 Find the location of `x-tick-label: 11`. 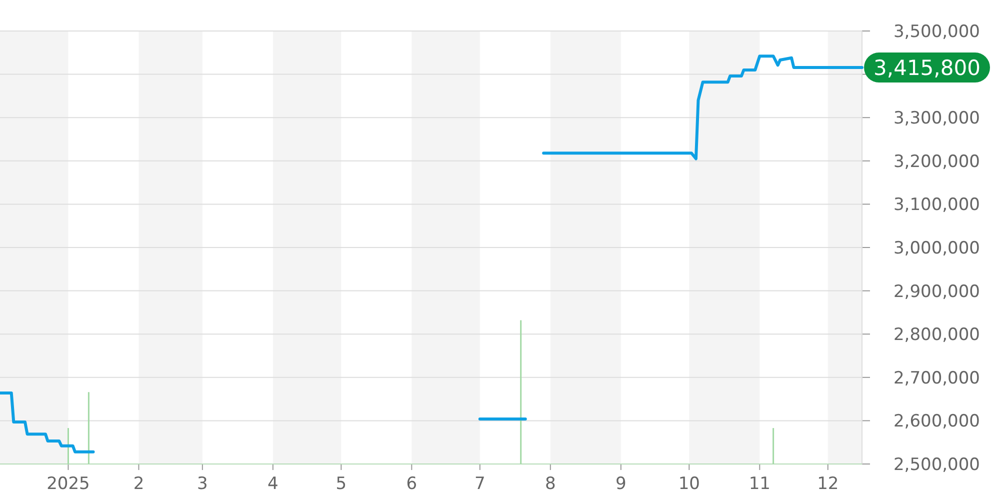

x-tick-label: 11 is located at coordinates (759, 484).